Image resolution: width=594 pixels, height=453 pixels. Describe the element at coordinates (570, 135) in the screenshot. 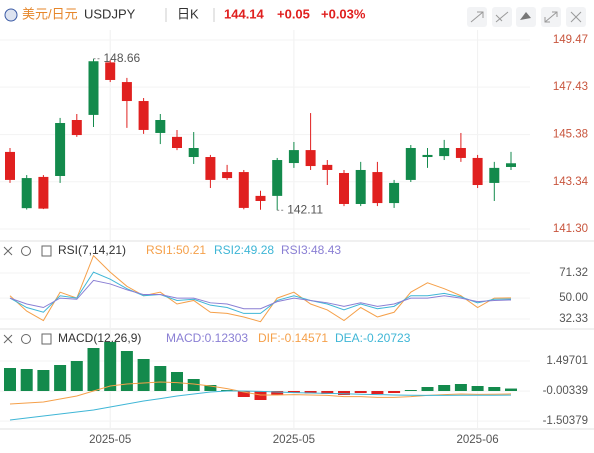

I see `y-tick-label: 145.38` at that location.